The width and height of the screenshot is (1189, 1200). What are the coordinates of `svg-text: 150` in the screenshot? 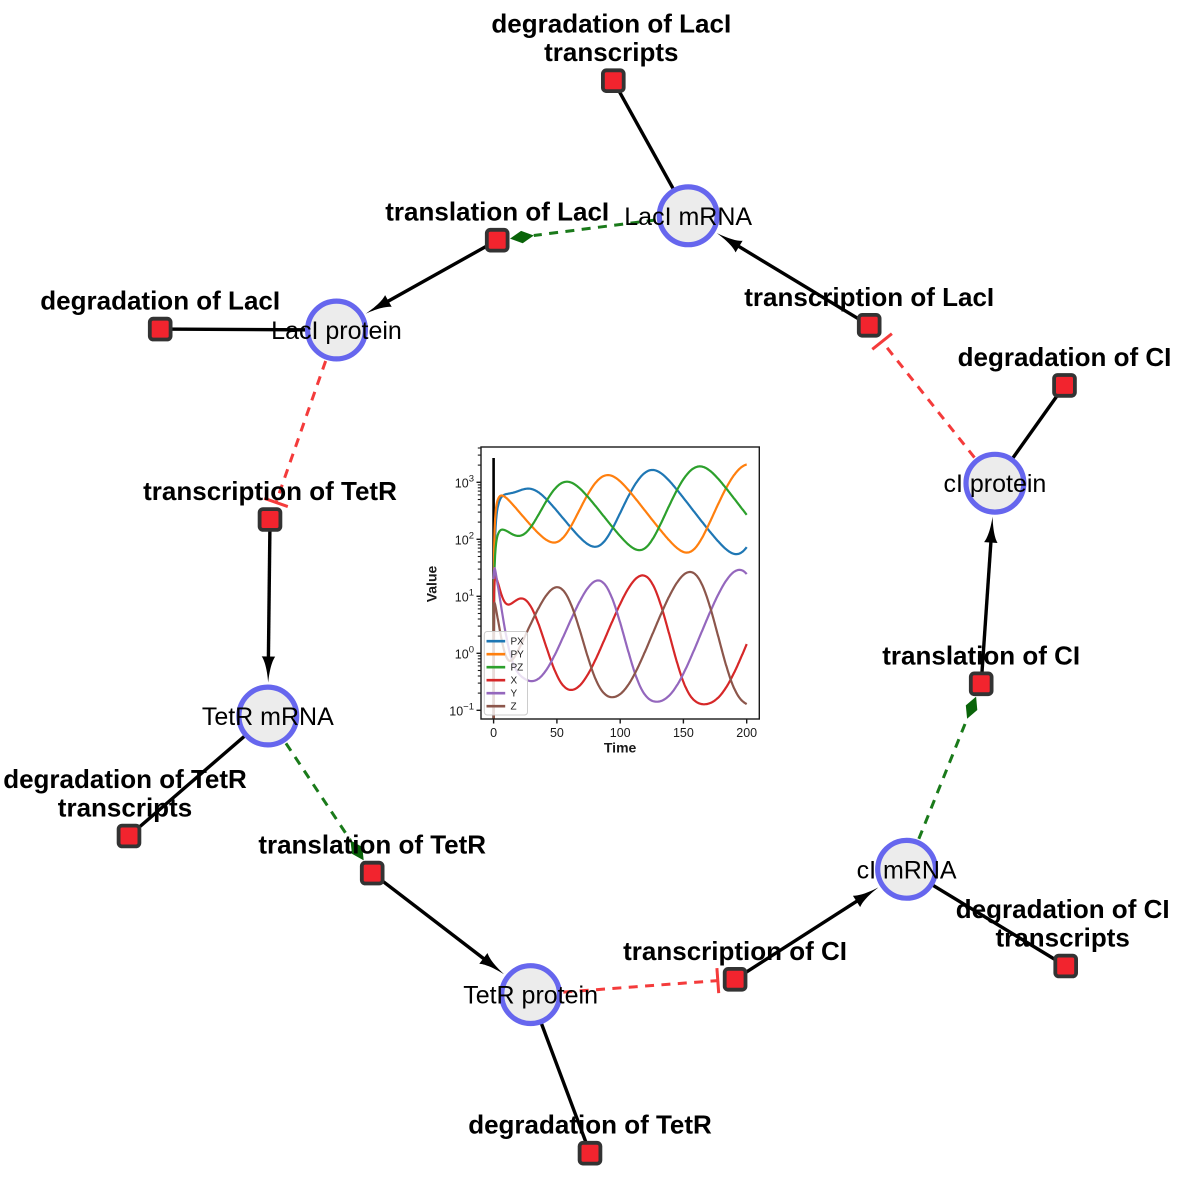 It's located at (683, 733).